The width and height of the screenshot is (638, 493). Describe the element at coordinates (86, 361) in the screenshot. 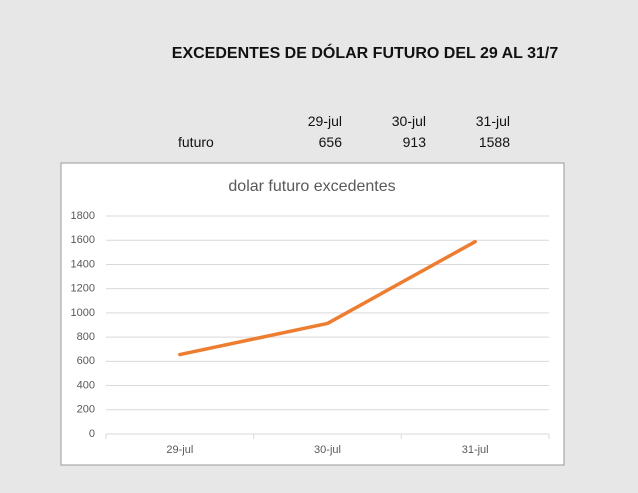

I see `y-tick-label: 600` at that location.